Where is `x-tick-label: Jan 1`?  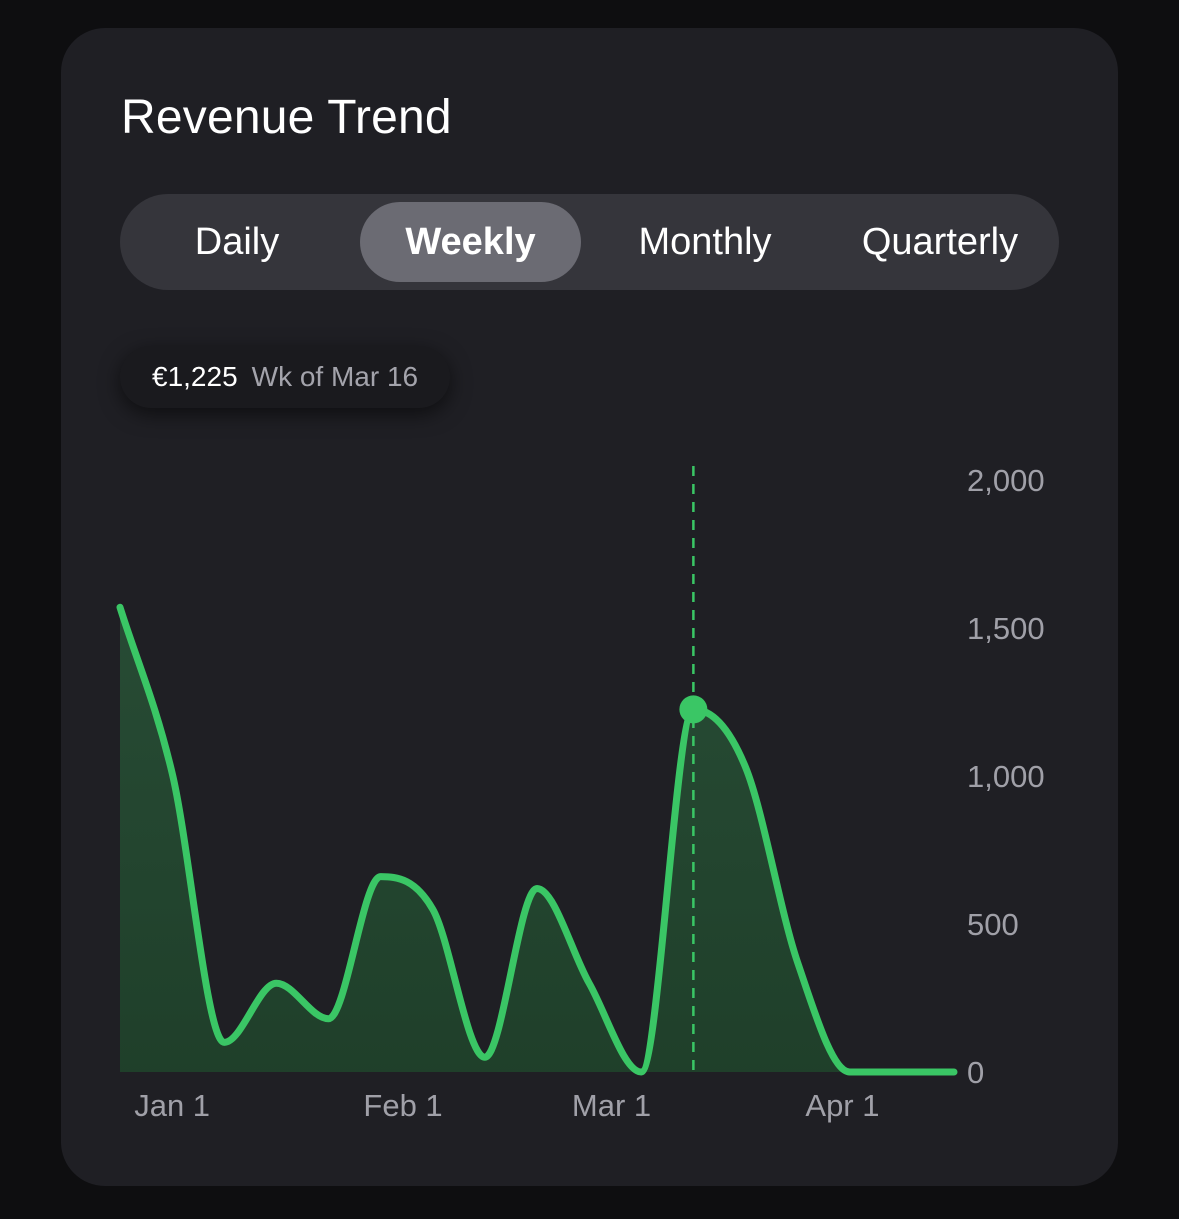
x-tick-label: Jan 1 is located at coordinates (172, 1105).